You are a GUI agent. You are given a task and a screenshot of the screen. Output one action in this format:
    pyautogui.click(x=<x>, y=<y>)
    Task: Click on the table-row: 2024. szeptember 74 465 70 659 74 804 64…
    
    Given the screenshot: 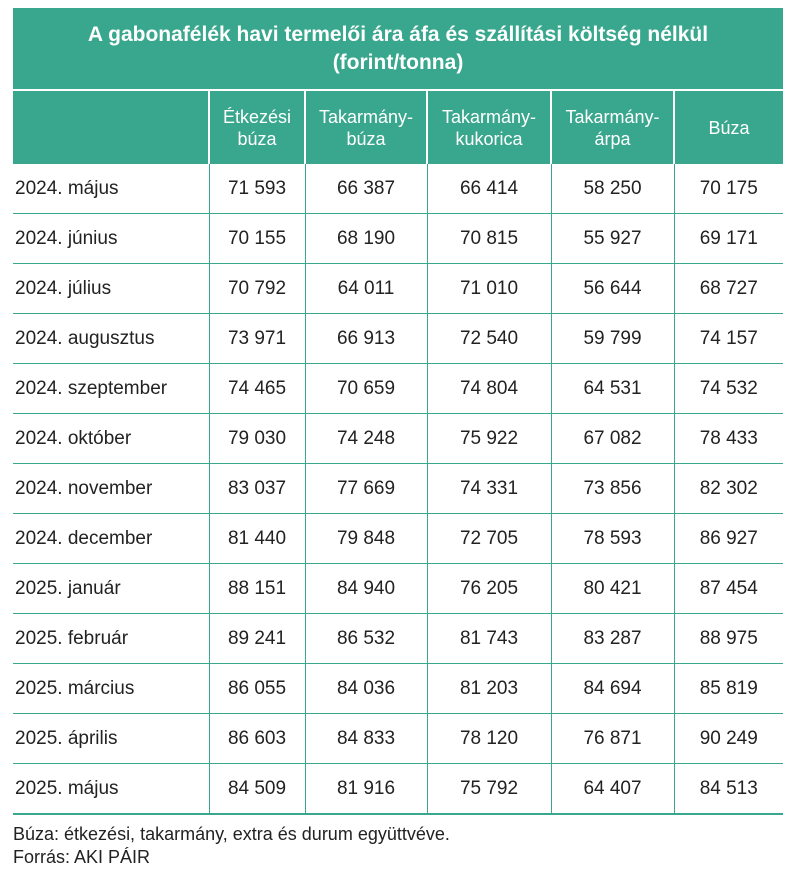 What is the action you would take?
    pyautogui.click(x=398, y=388)
    